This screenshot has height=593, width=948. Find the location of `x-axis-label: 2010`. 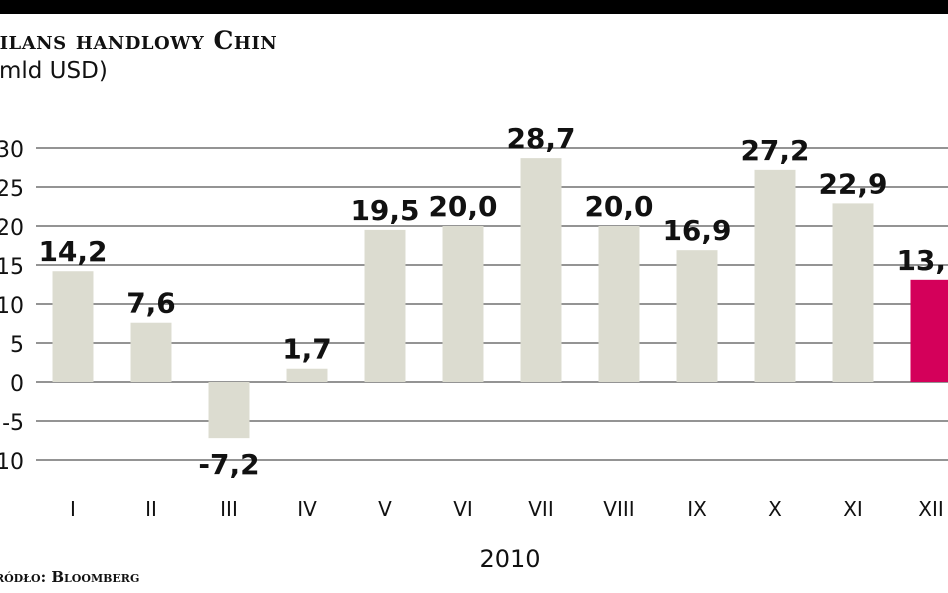

x-axis-label: 2010 is located at coordinates (509, 559).